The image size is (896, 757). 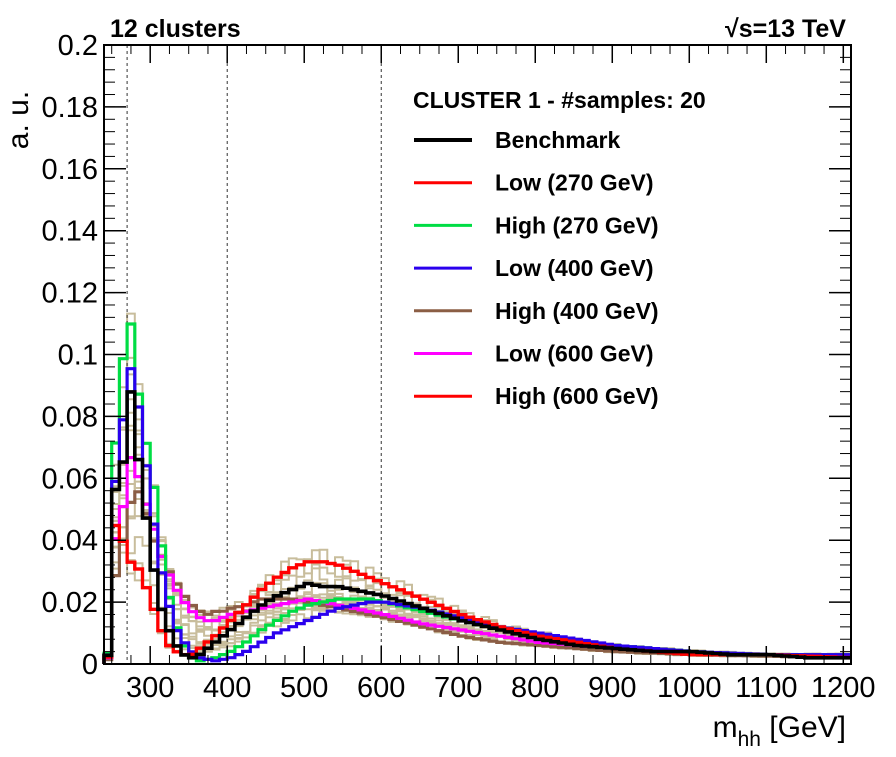 I want to click on legend-entry-label: Low (600 GeV), so click(x=574, y=354).